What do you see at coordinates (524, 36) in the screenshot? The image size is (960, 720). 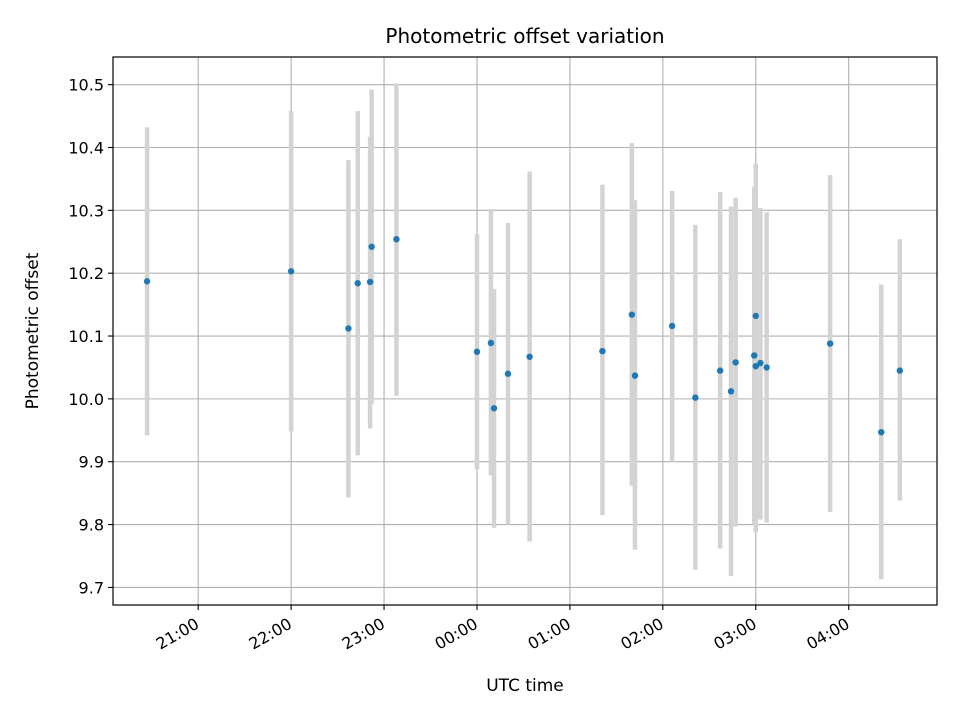 I see `chart-title: Photometric offset variation` at bounding box center [524, 36].